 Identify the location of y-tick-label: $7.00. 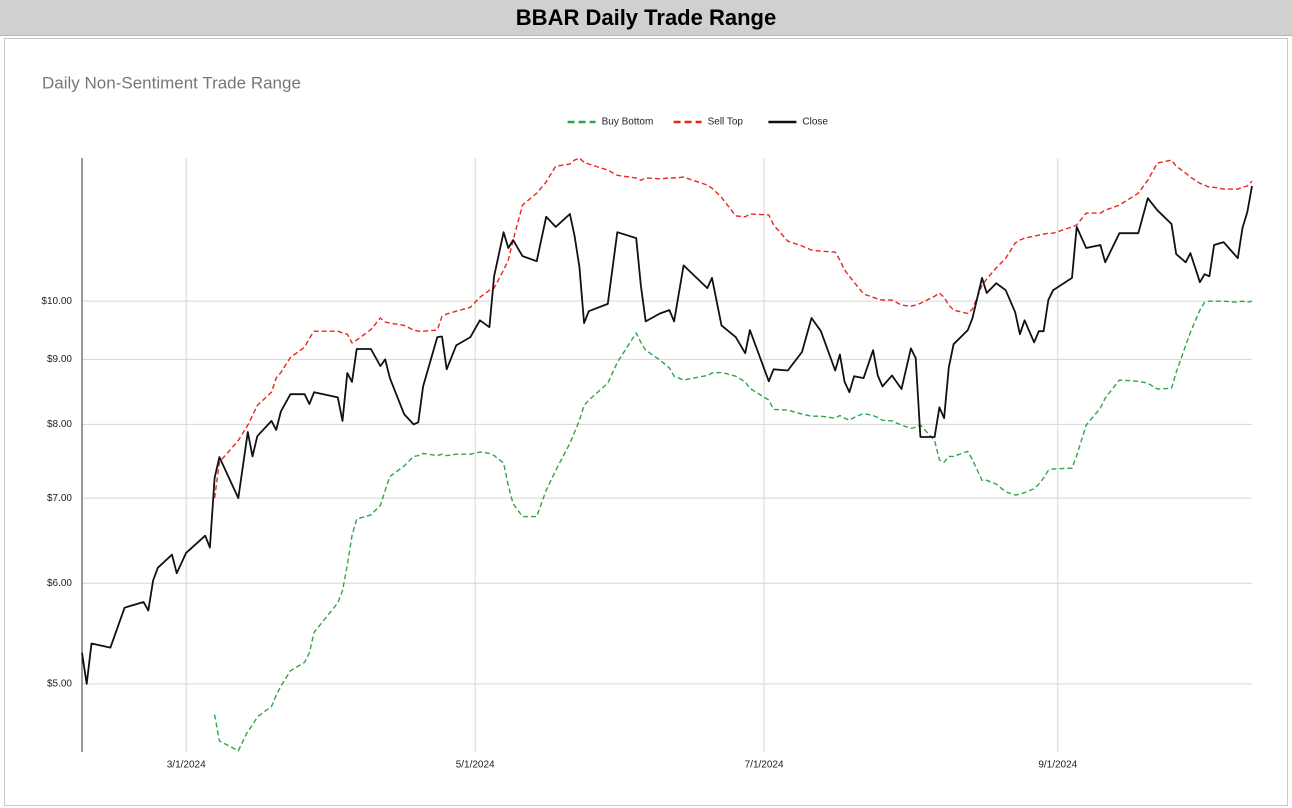
(59, 498).